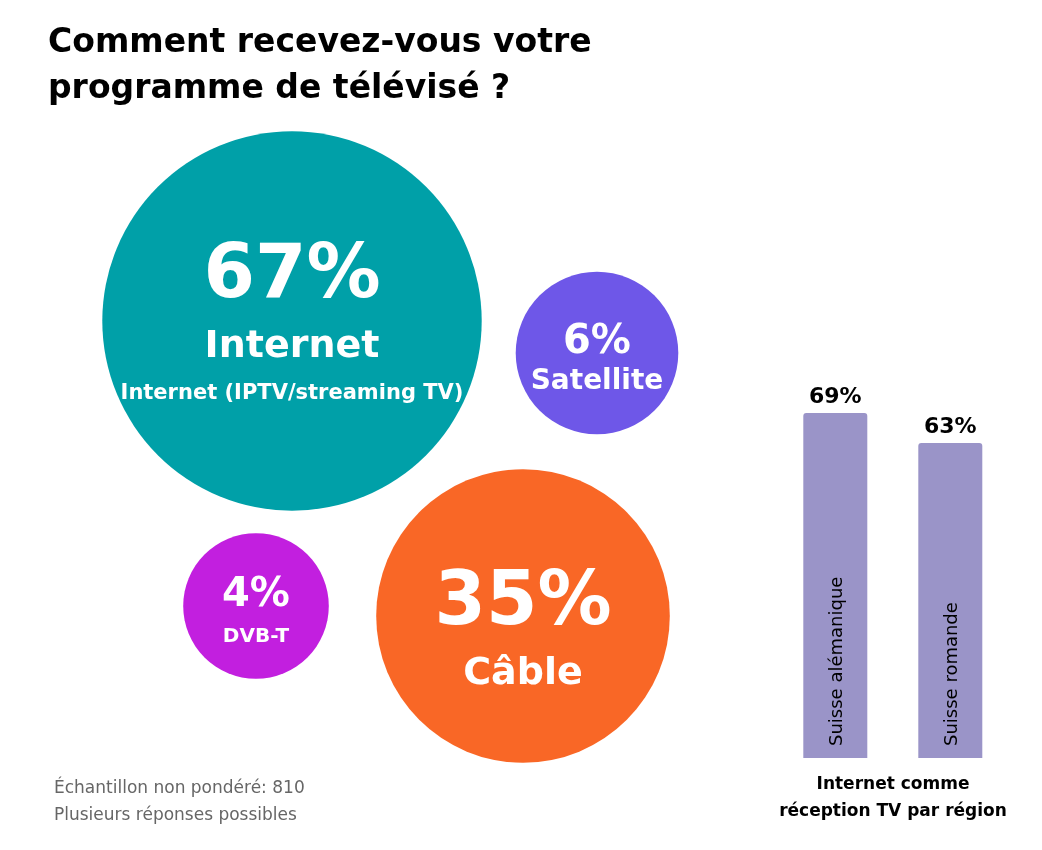 The image size is (1042, 850). I want to click on x-tick-label: Suisse alémanique, so click(835, 661).